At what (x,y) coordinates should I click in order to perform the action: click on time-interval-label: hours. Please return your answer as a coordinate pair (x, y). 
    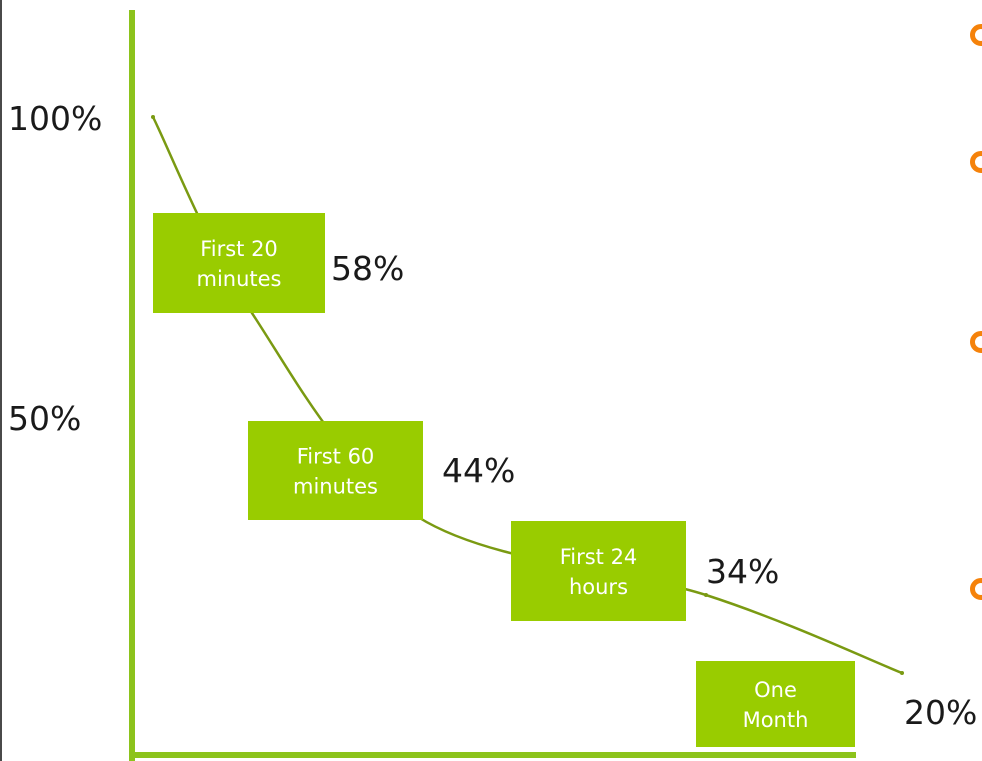
    Looking at the image, I should click on (598, 587).